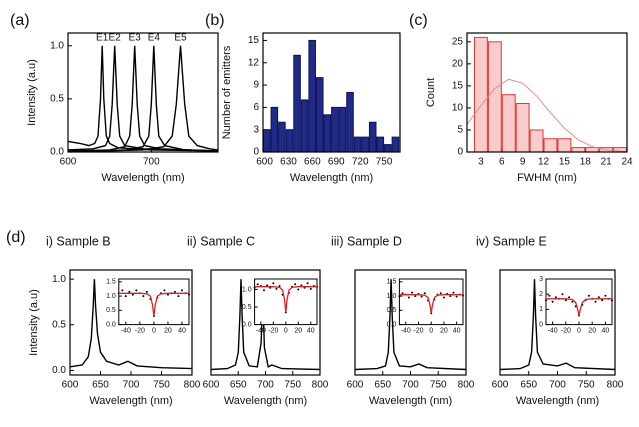 The image size is (639, 427). What do you see at coordinates (541, 294) in the screenshot?
I see `y-tick-label: 2` at bounding box center [541, 294].